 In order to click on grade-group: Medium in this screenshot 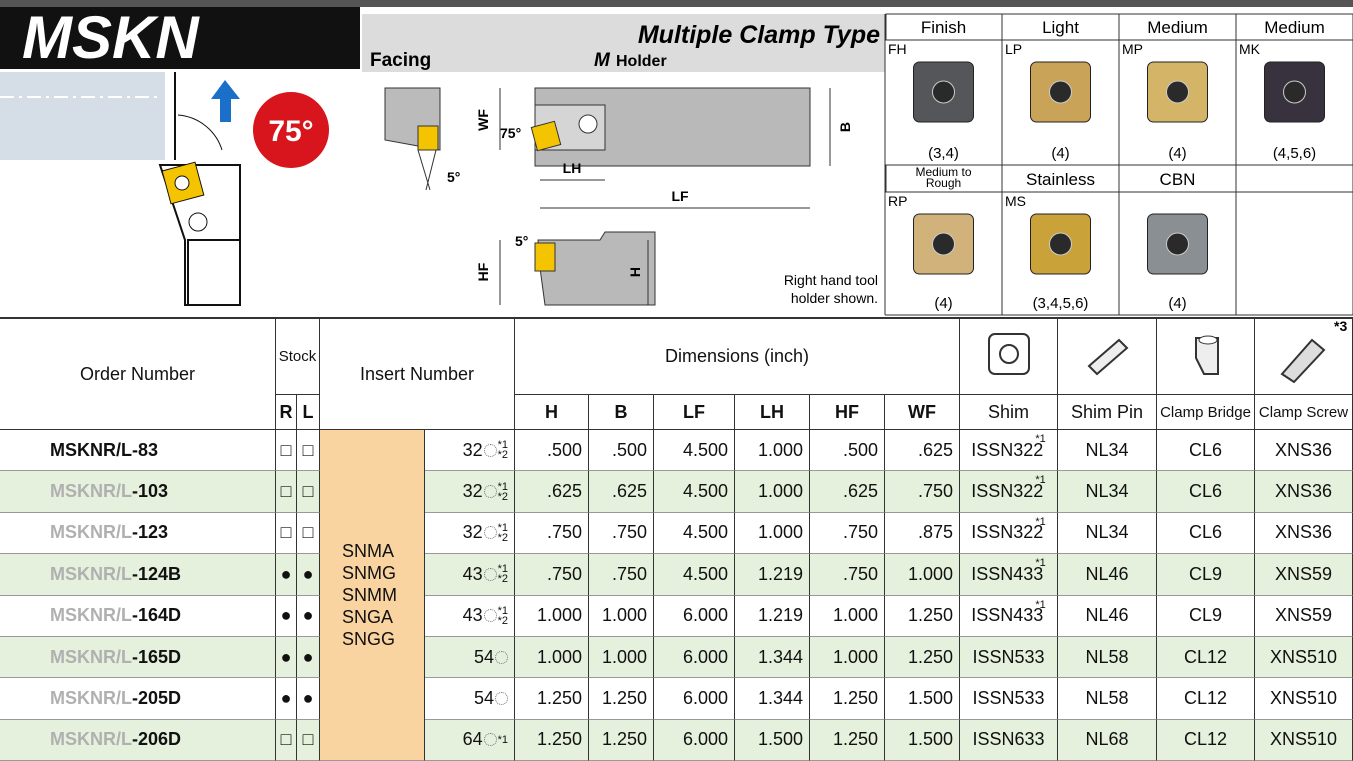, I will do `click(1177, 27)`.